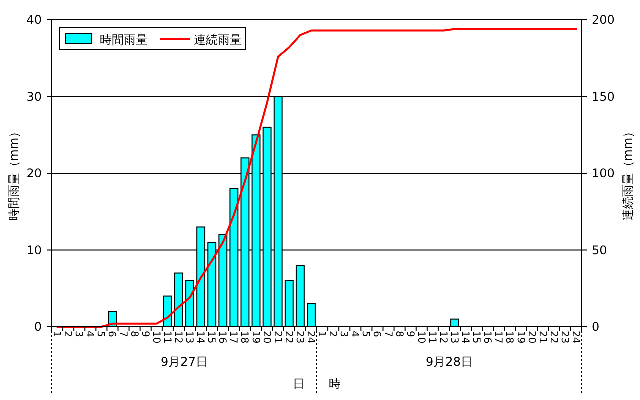 The height and width of the screenshot is (400, 640). I want to click on y-axis-title: 時間雨量（mm）, so click(14, 174).